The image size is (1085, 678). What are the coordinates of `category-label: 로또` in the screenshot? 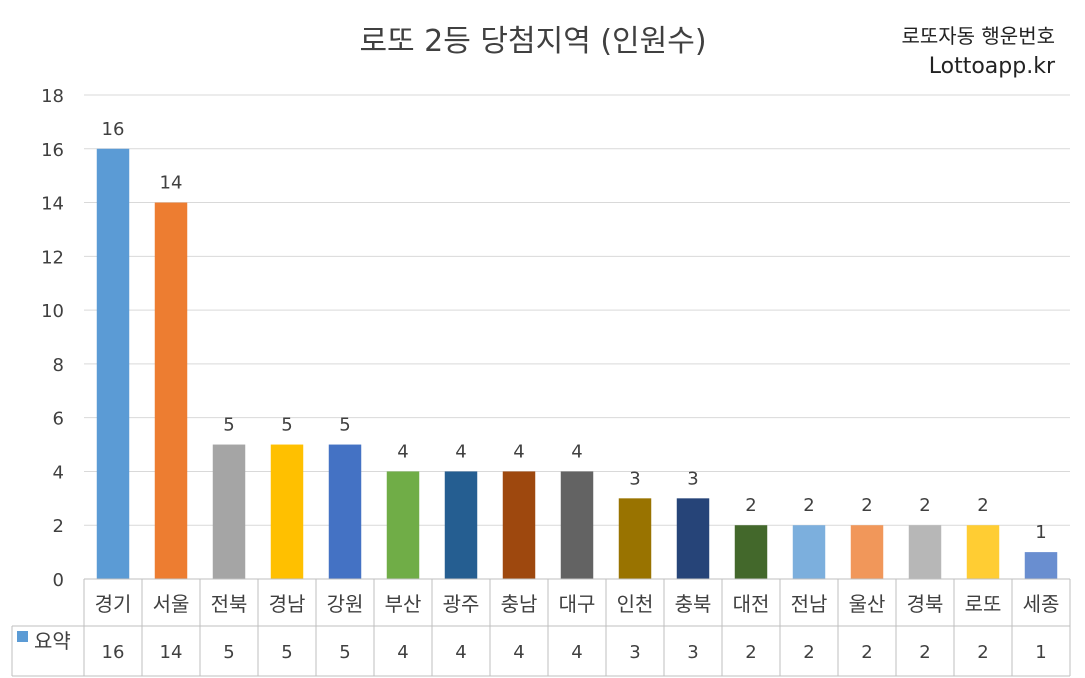 It's located at (983, 604).